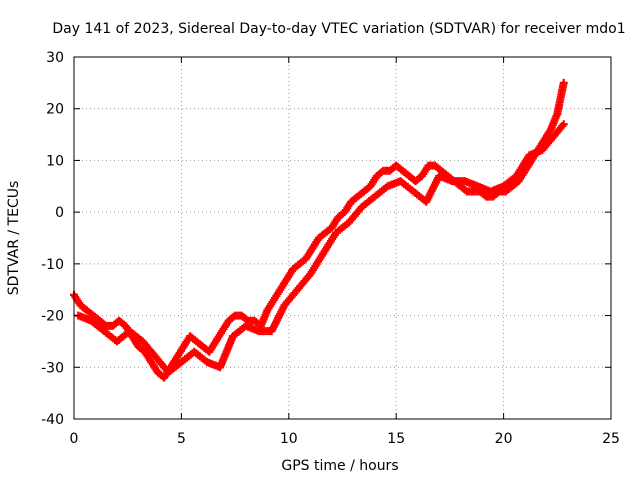 The width and height of the screenshot is (640, 480). I want to click on y-tick-label: -30, so click(52, 368).